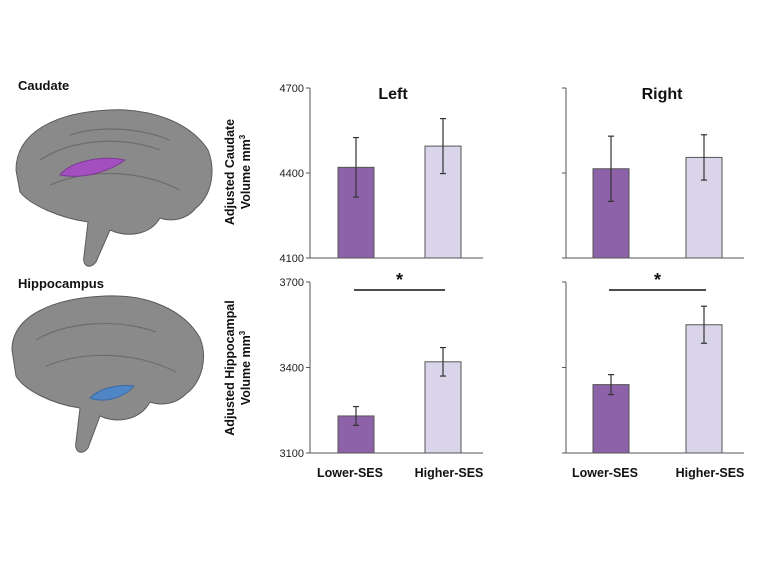  I want to click on hippo-ylabel-line2: Volume mm3, so click(245, 367).